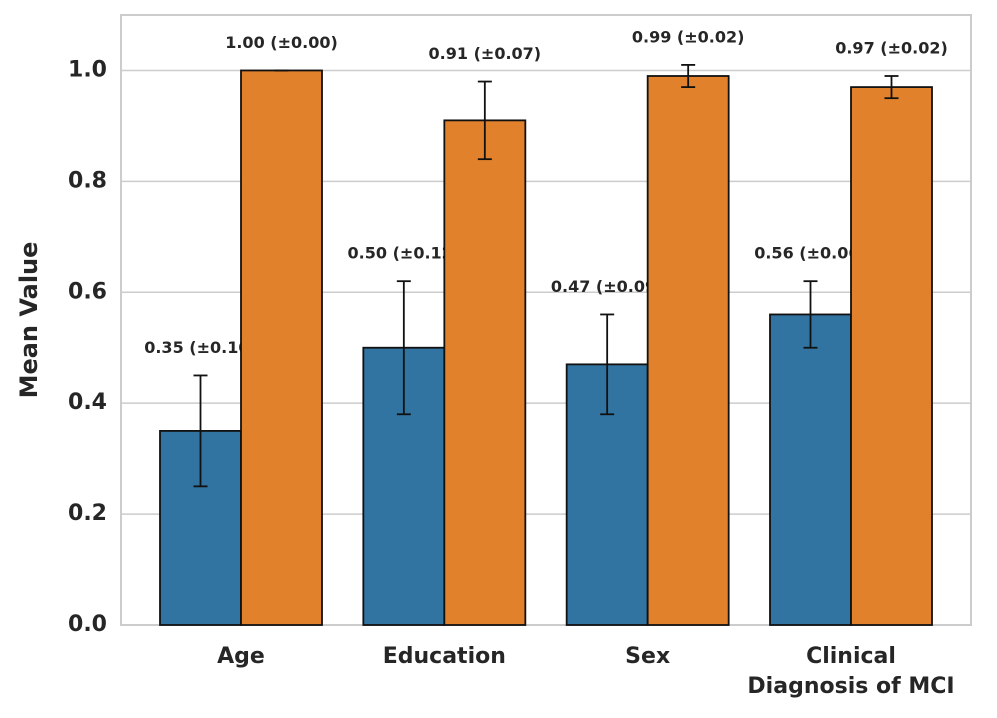 This screenshot has height=718, width=997. What do you see at coordinates (688, 36) in the screenshot?
I see `value-label: 0.99 (±0.02)` at bounding box center [688, 36].